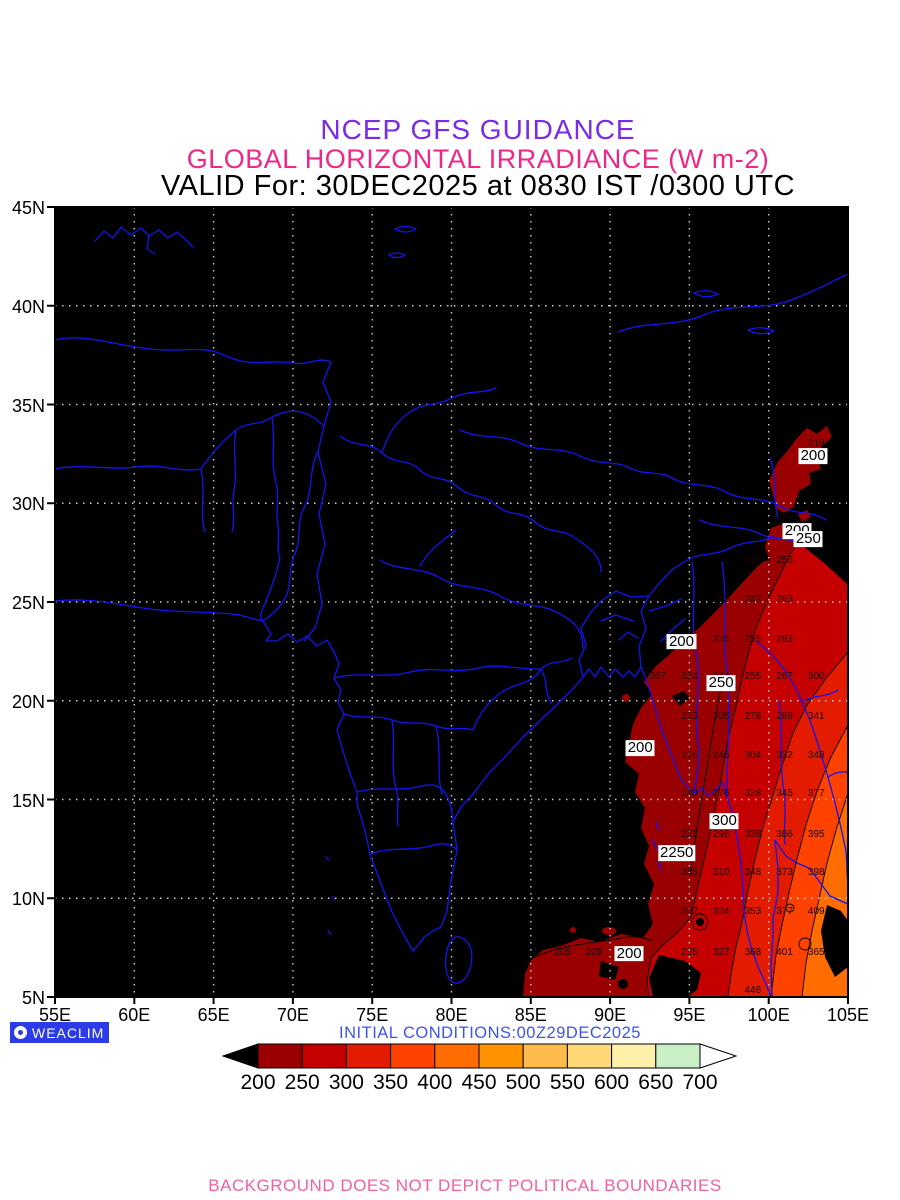 The image size is (900, 1200). Describe the element at coordinates (190, 471) in the screenshot. I see `border-iran` at that location.